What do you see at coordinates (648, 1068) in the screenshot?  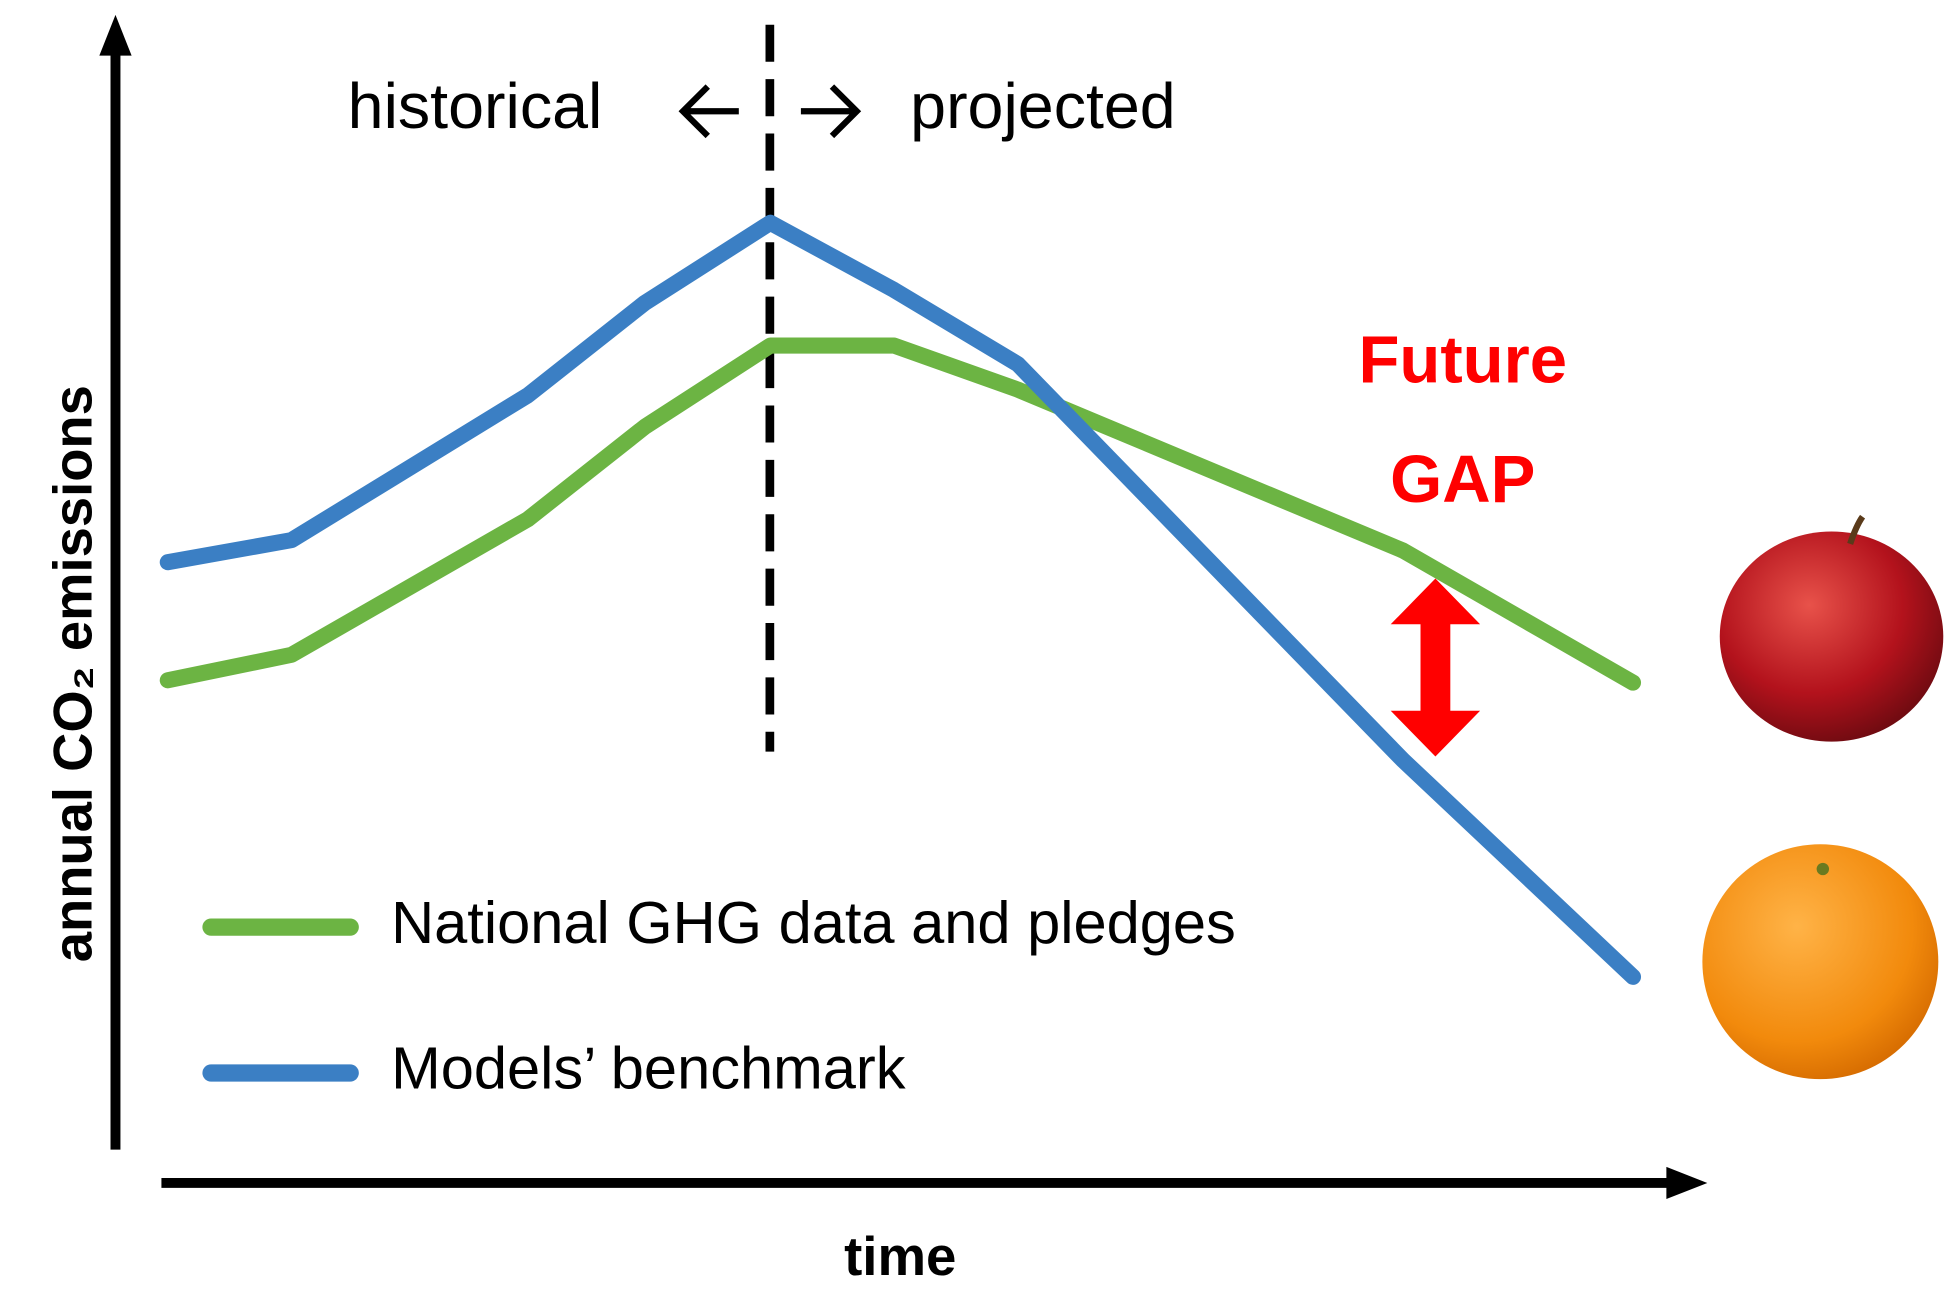 I see `legend-label: Models’ benchmark` at bounding box center [648, 1068].